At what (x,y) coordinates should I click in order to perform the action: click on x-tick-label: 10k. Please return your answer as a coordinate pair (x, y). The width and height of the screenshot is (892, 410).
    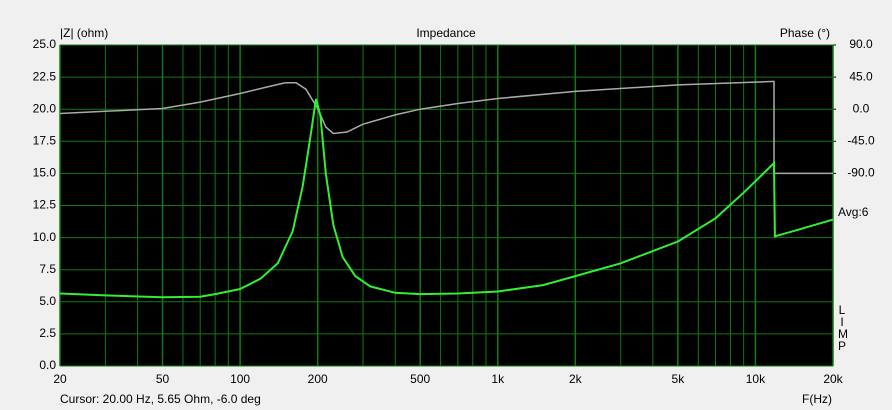
    Looking at the image, I should click on (756, 379).